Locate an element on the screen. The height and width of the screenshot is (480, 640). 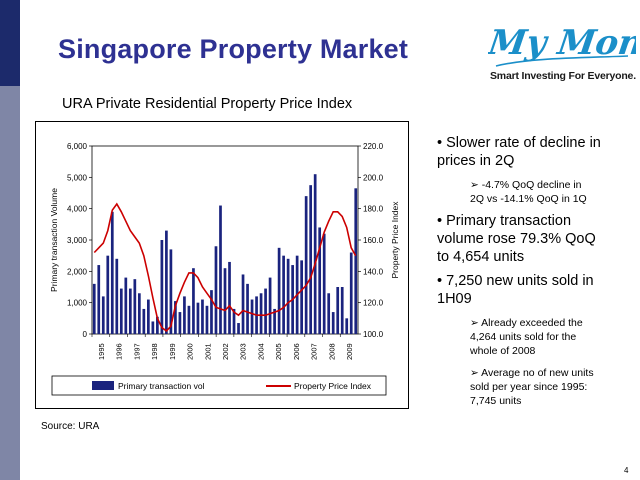
legend-bar-swatch is located at coordinates (103, 385).